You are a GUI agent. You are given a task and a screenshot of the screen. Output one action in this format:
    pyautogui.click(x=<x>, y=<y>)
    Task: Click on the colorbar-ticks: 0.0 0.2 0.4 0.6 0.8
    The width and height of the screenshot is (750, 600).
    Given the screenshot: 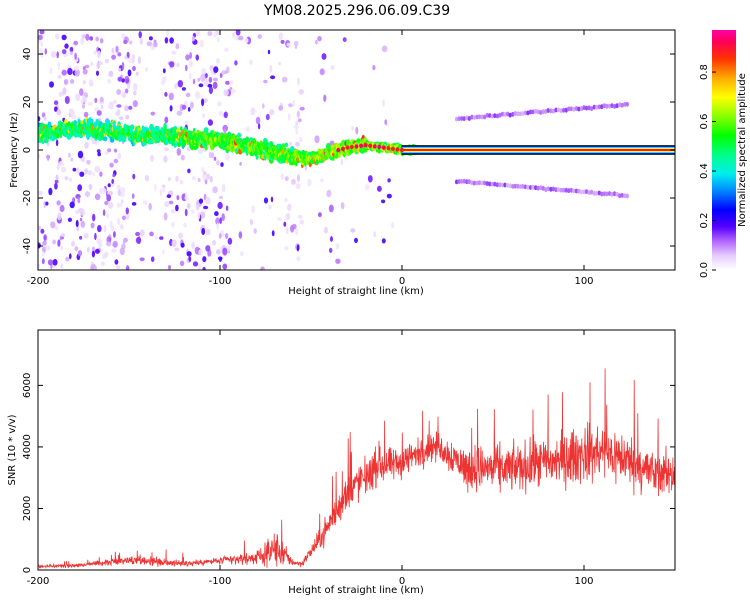 What is the action you would take?
    pyautogui.click(x=707, y=171)
    